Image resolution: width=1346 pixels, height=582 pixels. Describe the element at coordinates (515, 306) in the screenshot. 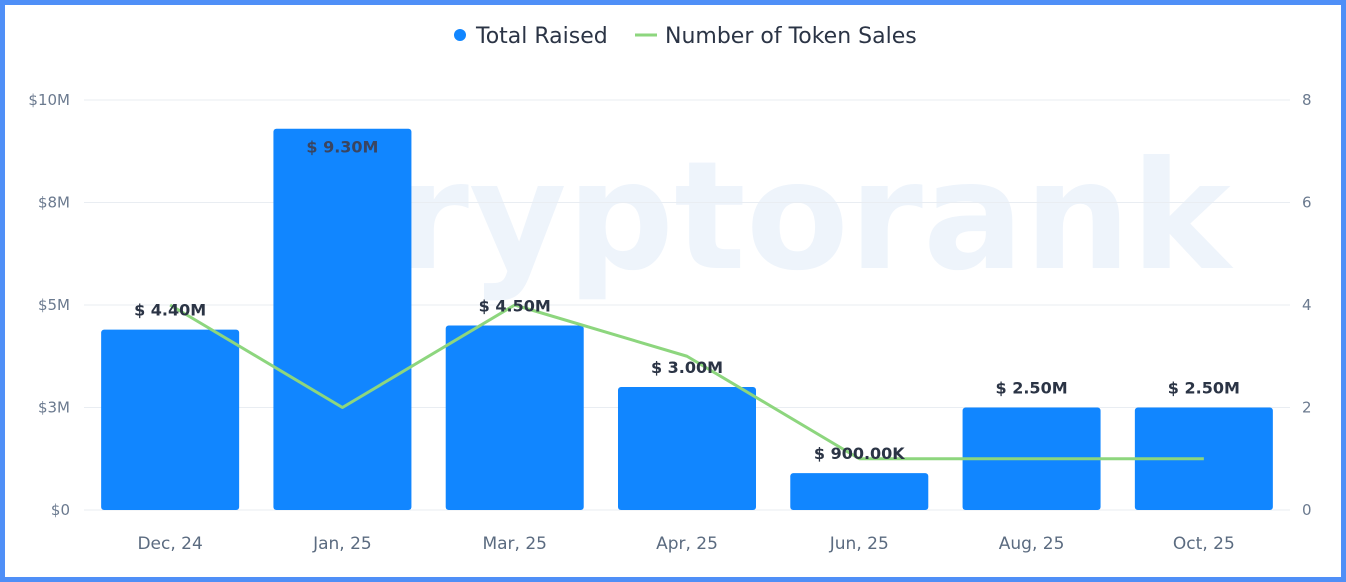

I see `bar-data-label: $ 4.50M` at that location.